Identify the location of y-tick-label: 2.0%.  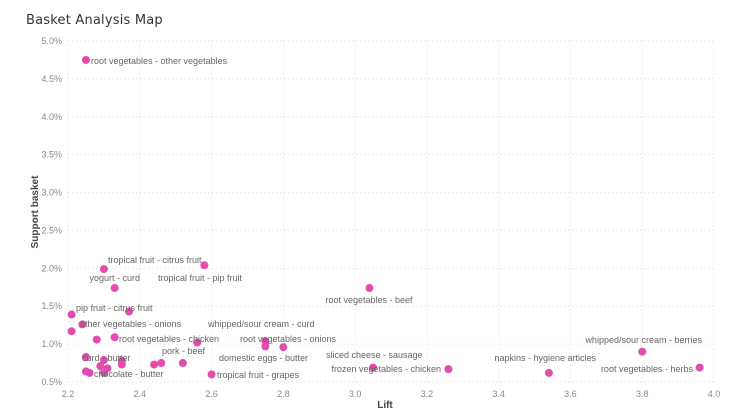
(51, 268).